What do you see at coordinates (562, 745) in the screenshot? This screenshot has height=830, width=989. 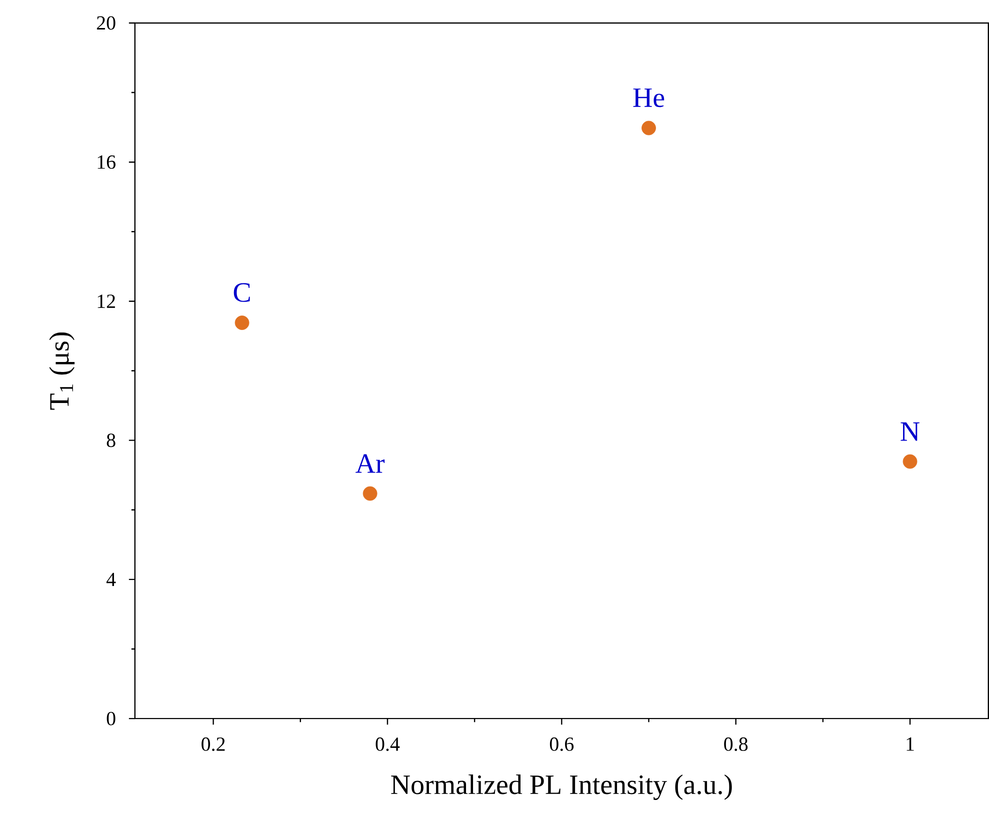 I see `x-tick-label: 0.6` at bounding box center [562, 745].